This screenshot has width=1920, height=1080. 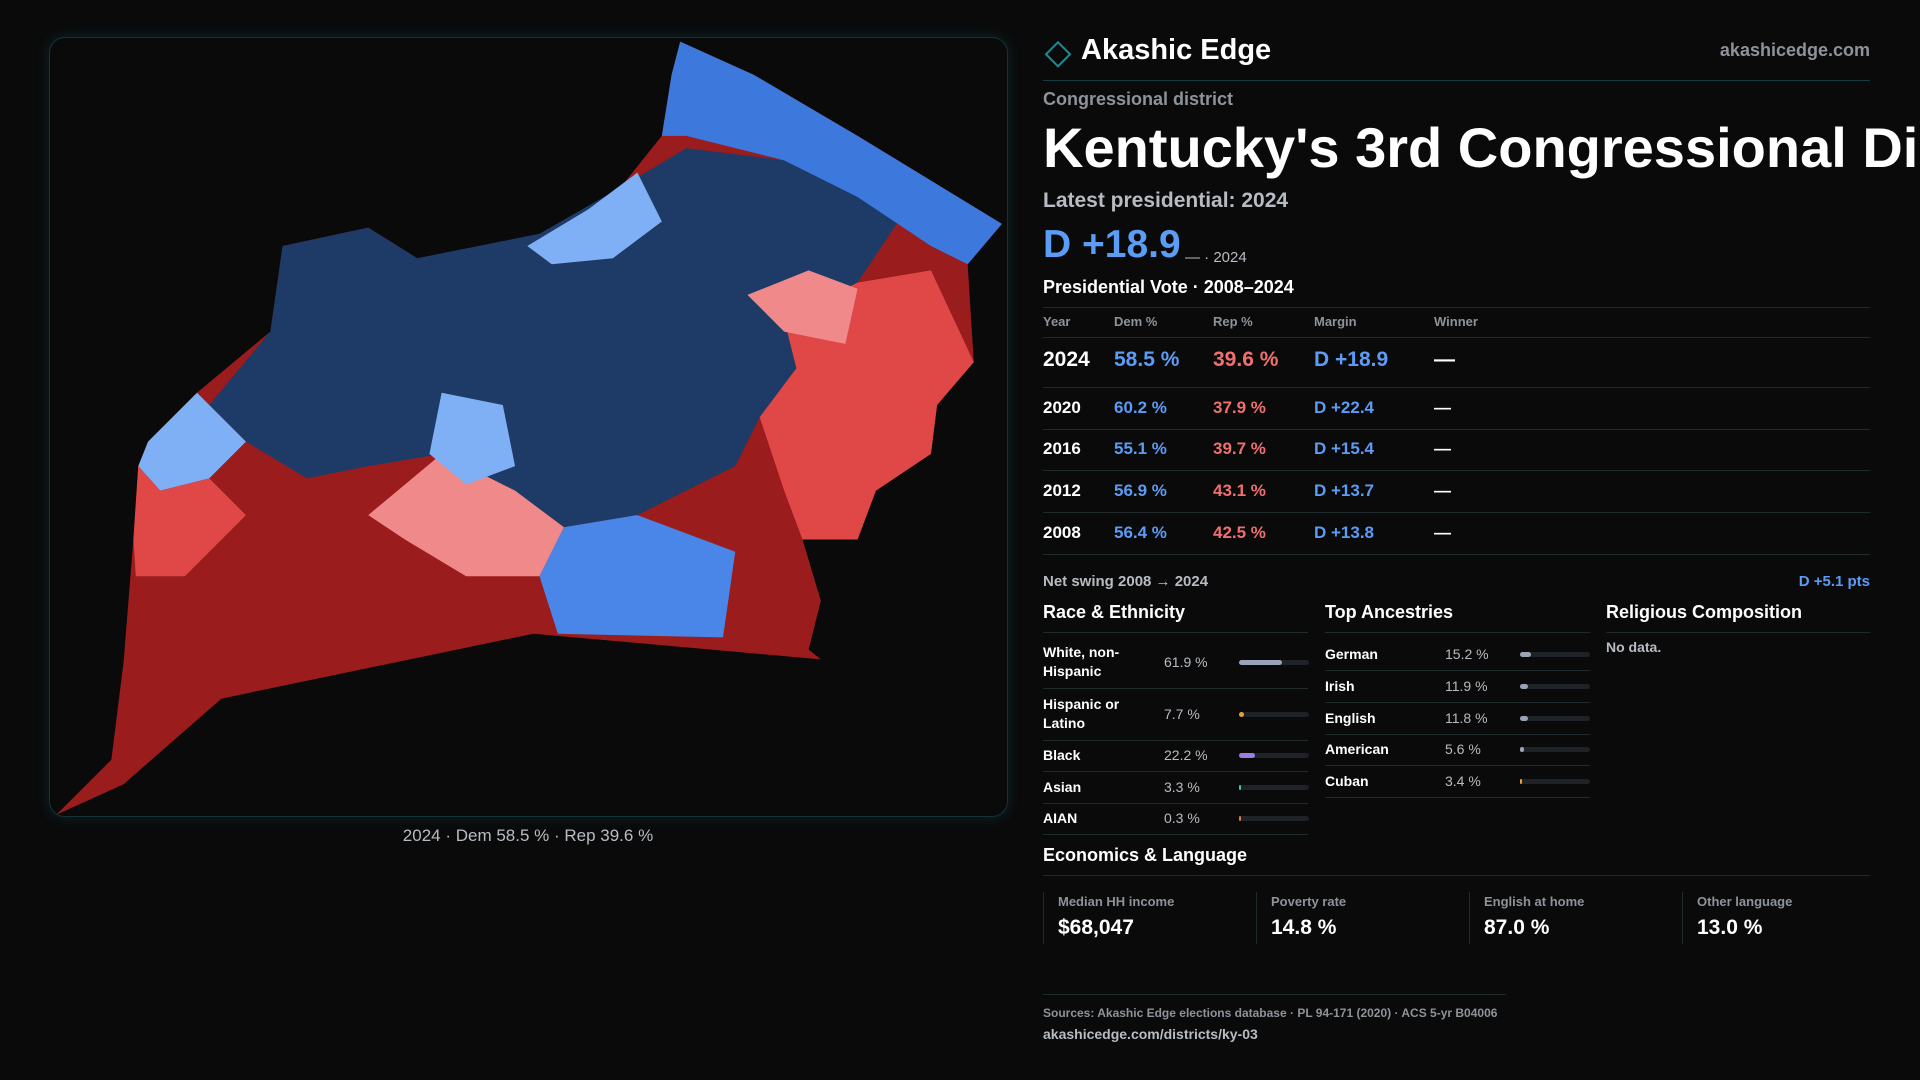 I want to click on site-link: akashicedge.com, so click(x=1794, y=50).